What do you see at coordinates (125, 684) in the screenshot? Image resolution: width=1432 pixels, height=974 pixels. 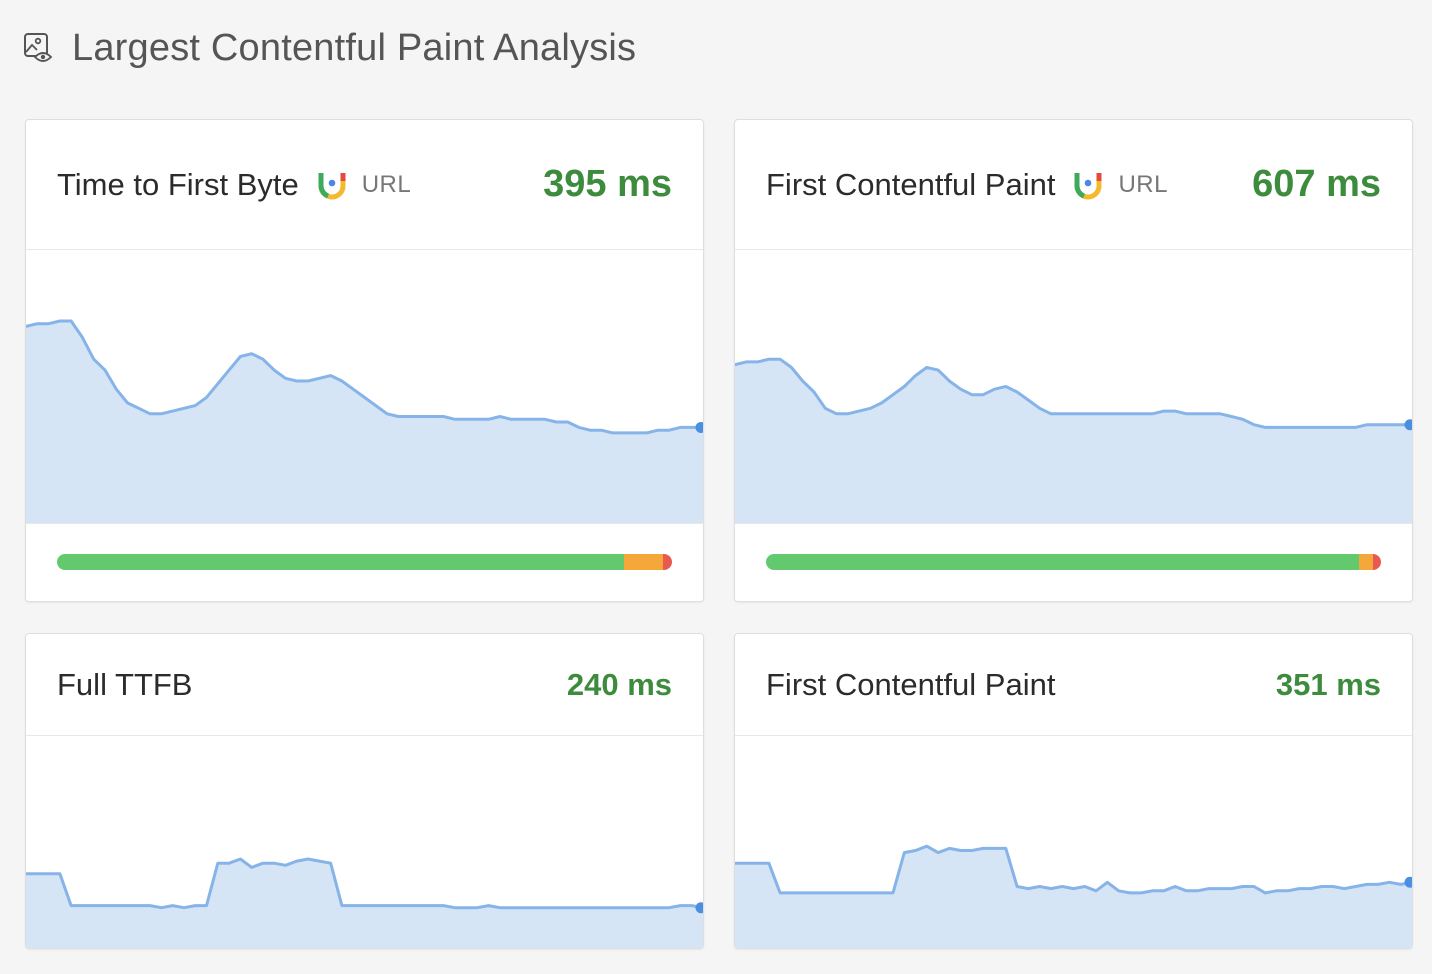 I see `card-title: Full TTFB` at bounding box center [125, 684].